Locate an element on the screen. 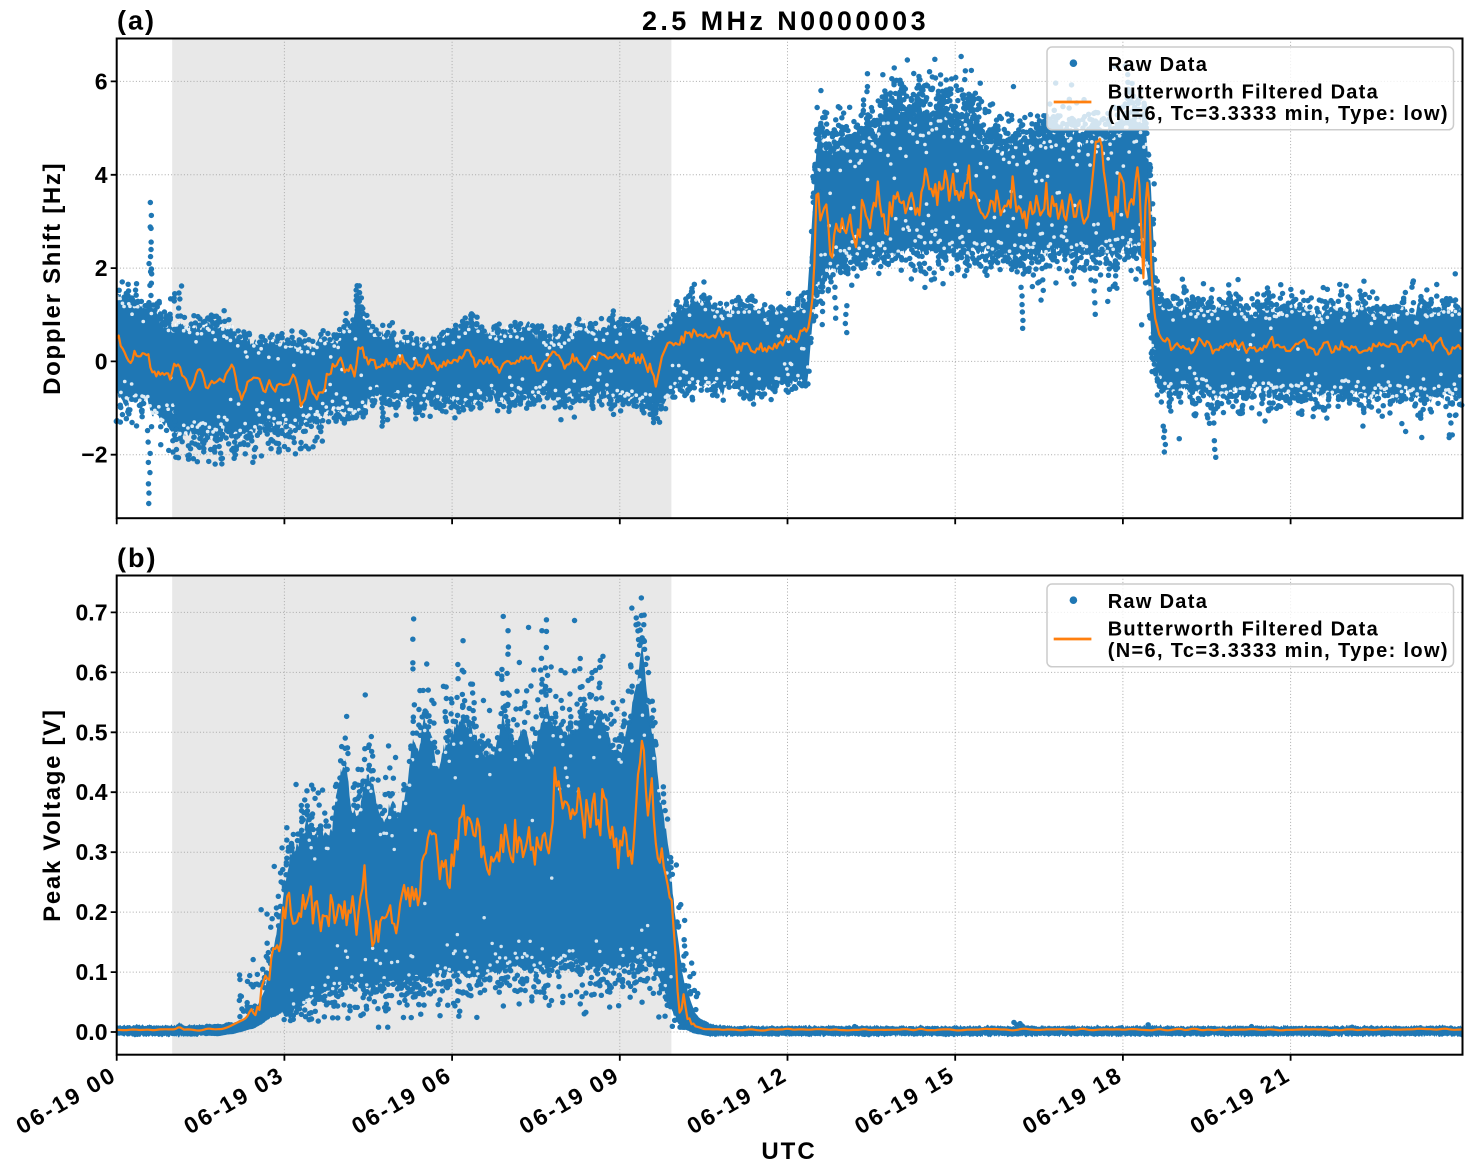  svg-text: 0.6 is located at coordinates (92, 672).